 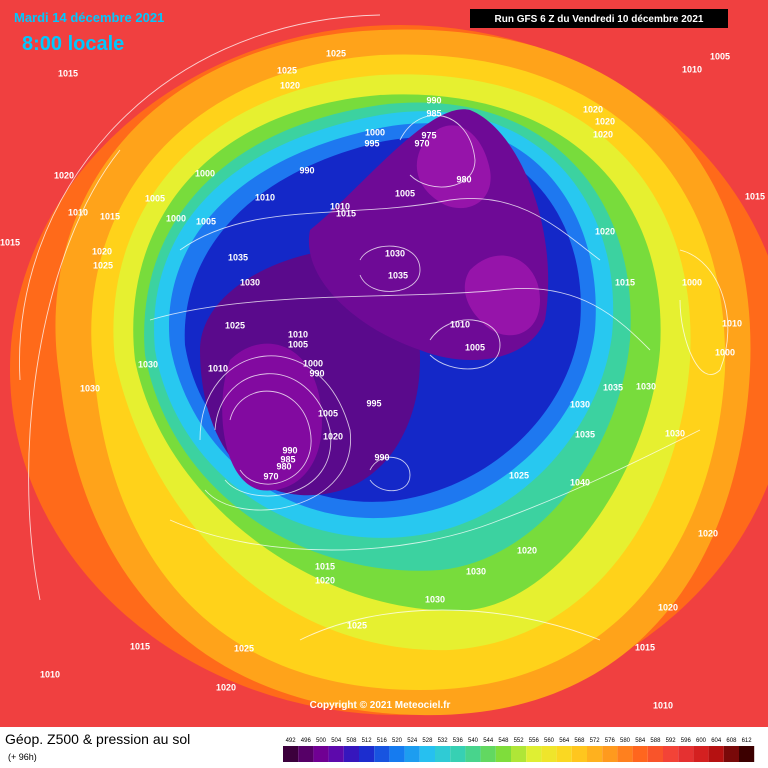 What do you see at coordinates (433, 113) in the screenshot?
I see `isobar-label: 985` at bounding box center [433, 113].